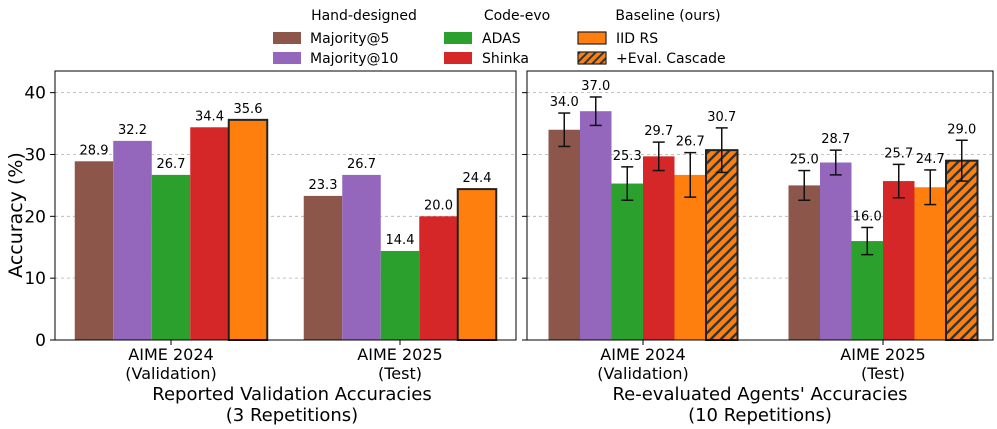 The image size is (997, 429). I want to click on data-label: 24.4, so click(477, 178).